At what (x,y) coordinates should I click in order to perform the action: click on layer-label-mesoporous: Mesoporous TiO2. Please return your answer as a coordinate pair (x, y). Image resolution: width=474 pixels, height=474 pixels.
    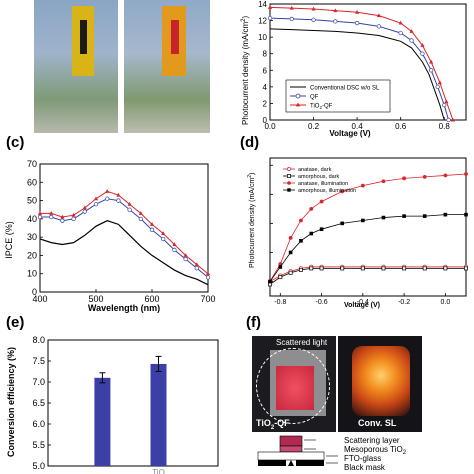
    Looking at the image, I should click on (375, 450).